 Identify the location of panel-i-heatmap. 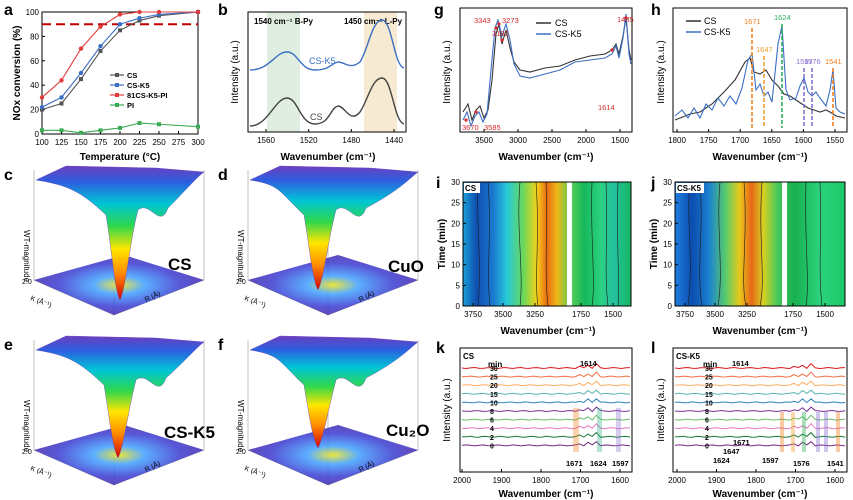
(547, 244).